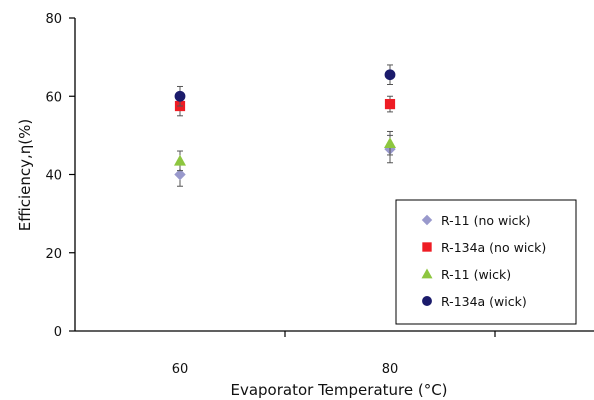 The height and width of the screenshot is (400, 594). What do you see at coordinates (390, 369) in the screenshot?
I see `x-tick-label: 80` at bounding box center [390, 369].